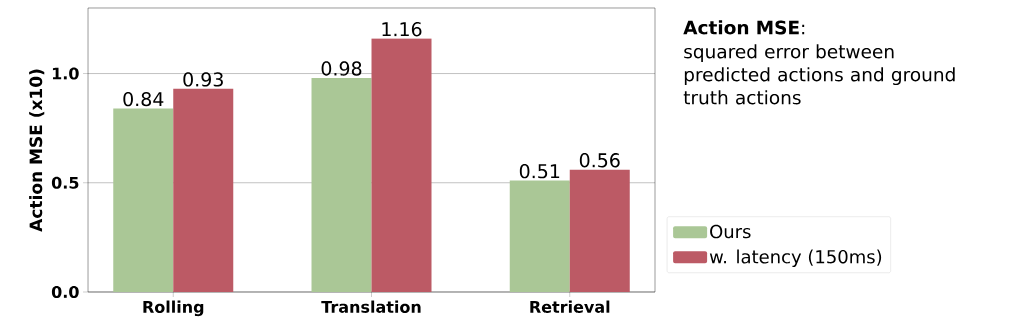 This screenshot has height=331, width=1009. What do you see at coordinates (341, 68) in the screenshot?
I see `data-label: 0.98` at bounding box center [341, 68].